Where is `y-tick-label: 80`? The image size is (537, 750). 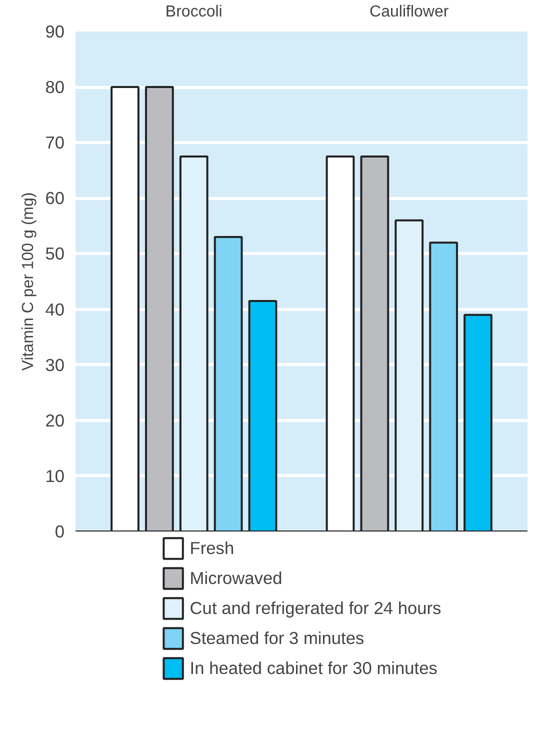
y-tick-label: 80 is located at coordinates (55, 87).